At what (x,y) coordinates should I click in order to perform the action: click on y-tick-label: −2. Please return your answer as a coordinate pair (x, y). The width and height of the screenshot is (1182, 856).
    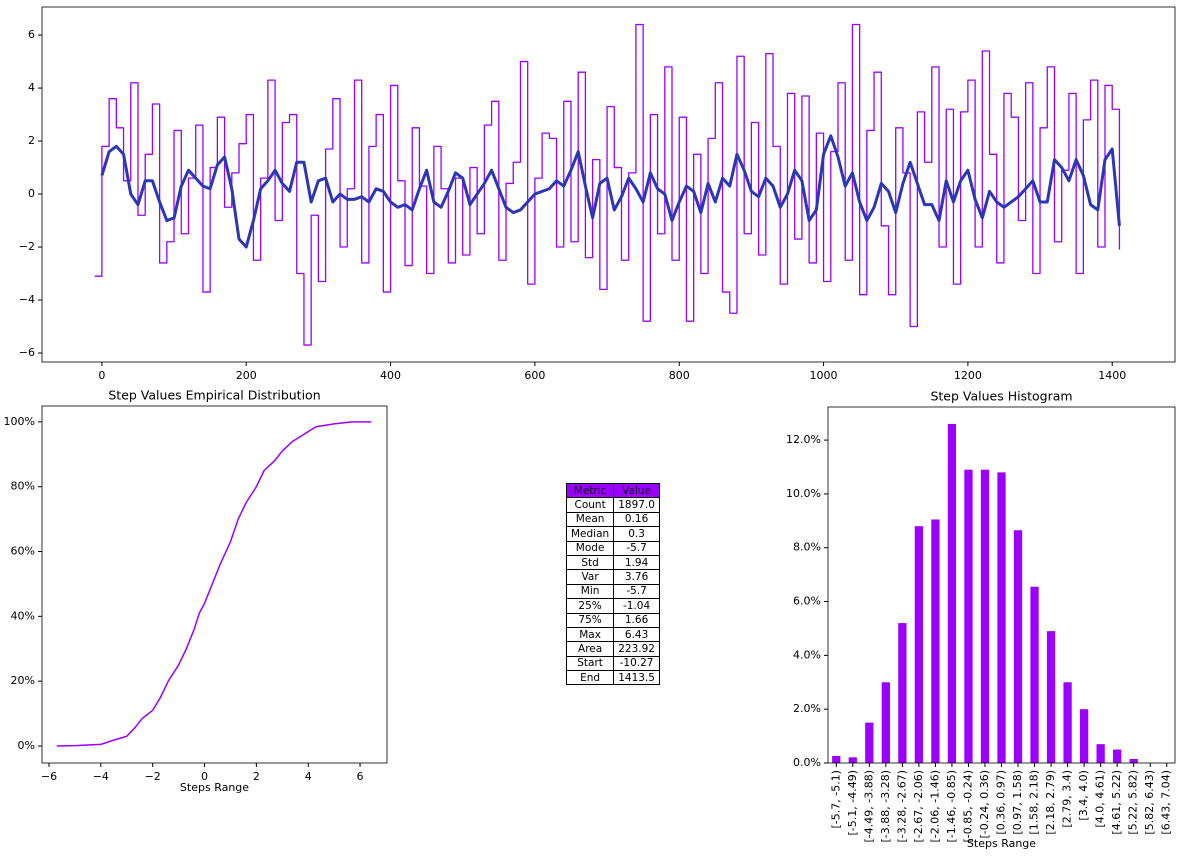
    Looking at the image, I should click on (27, 246).